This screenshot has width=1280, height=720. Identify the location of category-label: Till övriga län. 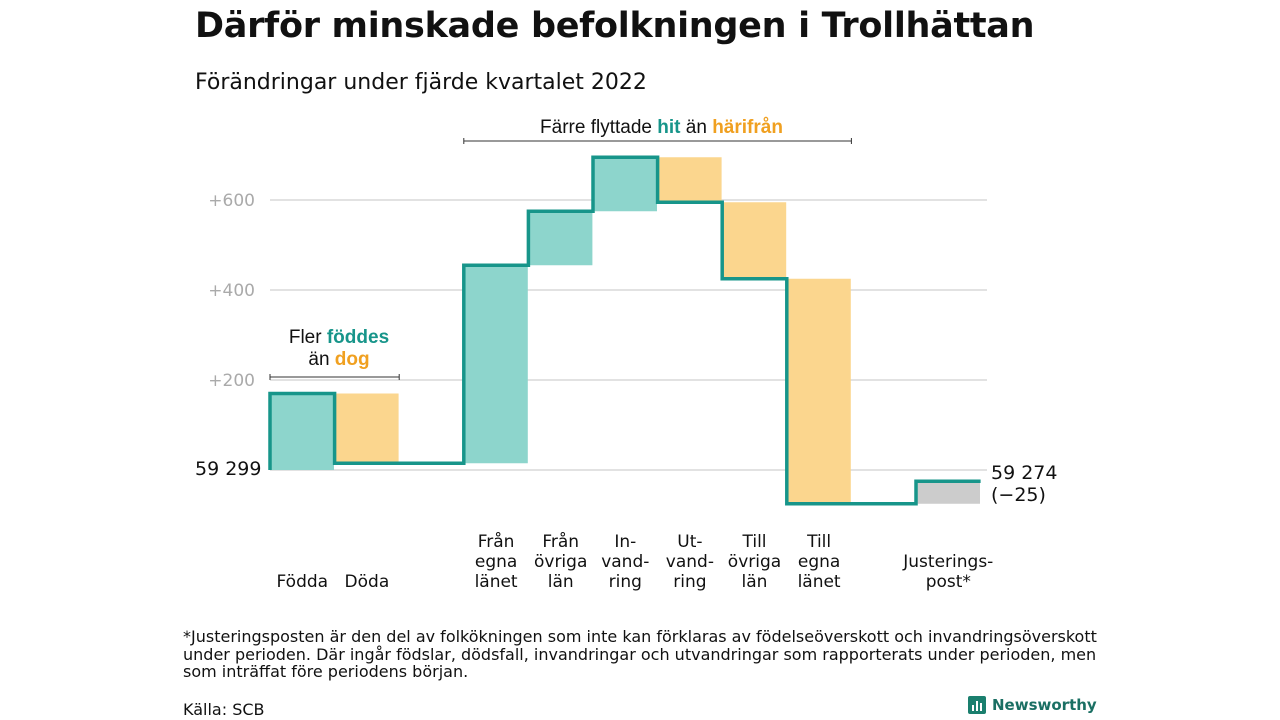
(755, 562).